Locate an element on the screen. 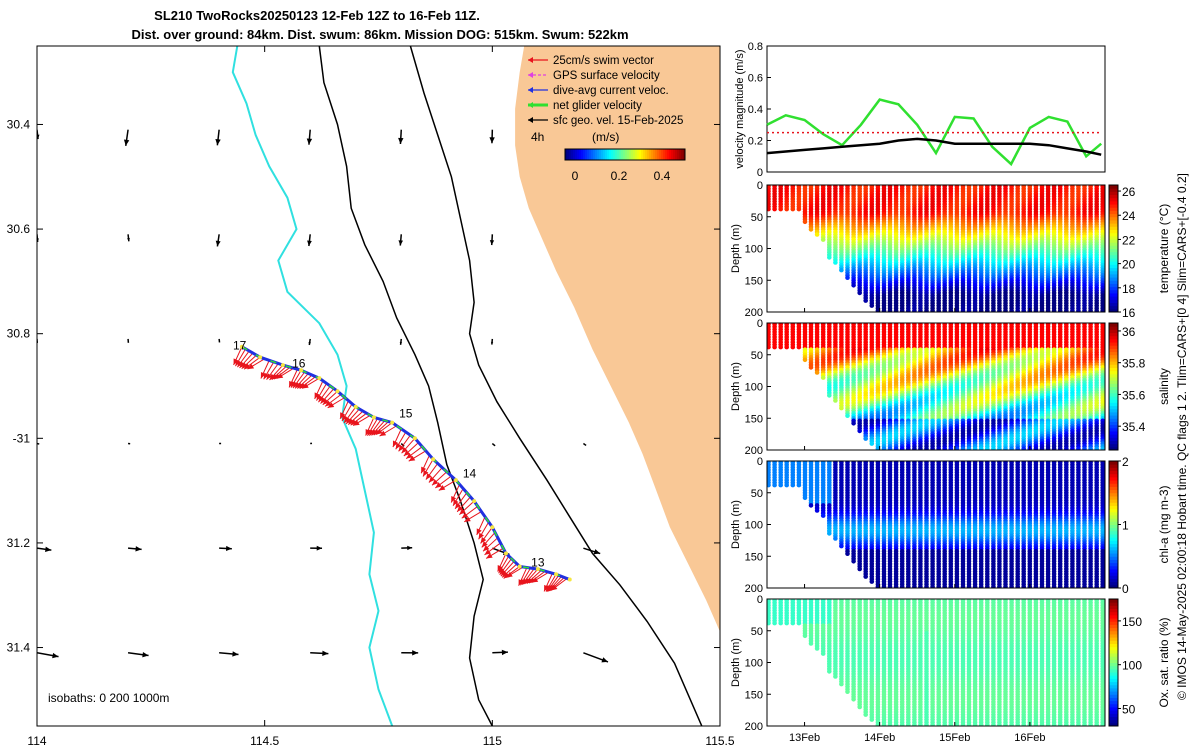 This screenshot has width=1200, height=750. vel-y-tick-label: 0 is located at coordinates (760, 173).